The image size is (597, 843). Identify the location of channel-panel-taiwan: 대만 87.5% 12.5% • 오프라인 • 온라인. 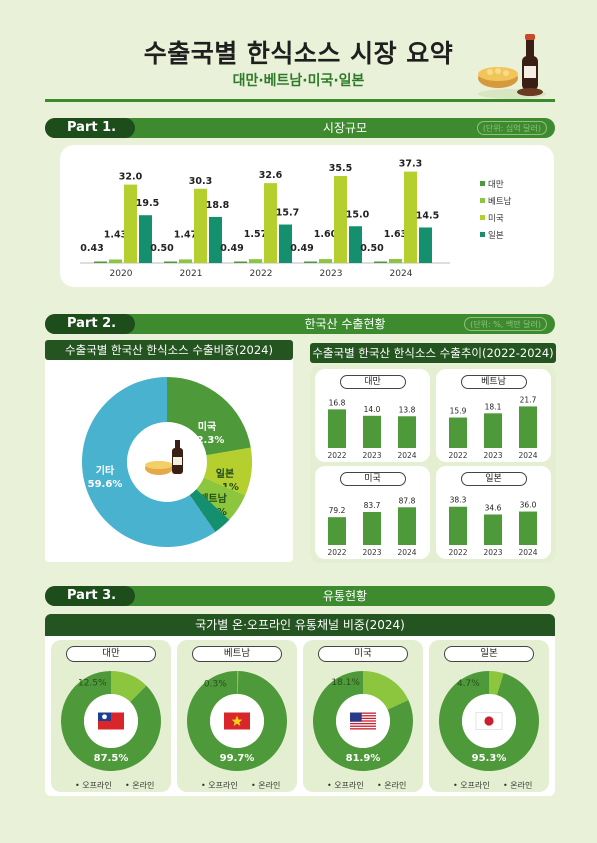
(111, 716).